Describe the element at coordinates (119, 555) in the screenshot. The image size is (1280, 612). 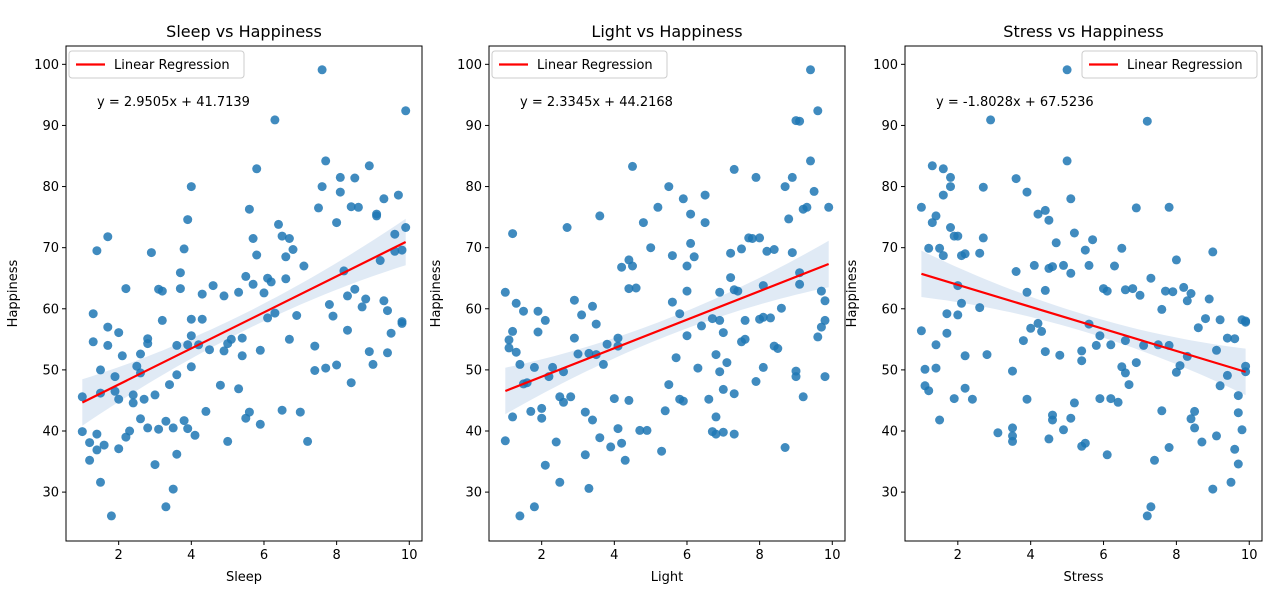
I see `x-tick-label: 2` at that location.